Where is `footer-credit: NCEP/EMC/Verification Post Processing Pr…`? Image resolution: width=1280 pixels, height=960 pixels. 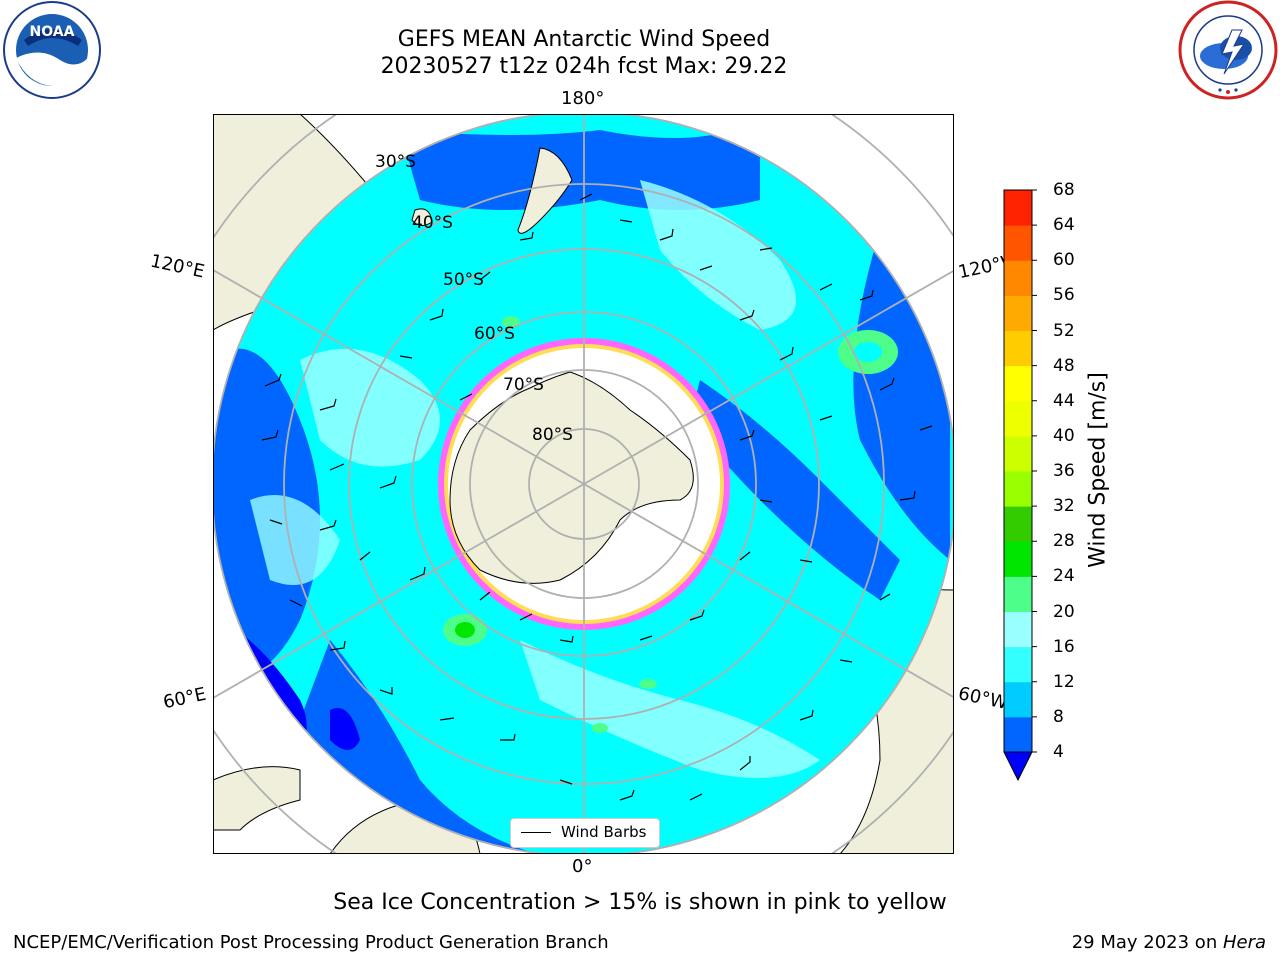
footer-credit: NCEP/EMC/Verification Post Processing Pr… is located at coordinates (311, 942).